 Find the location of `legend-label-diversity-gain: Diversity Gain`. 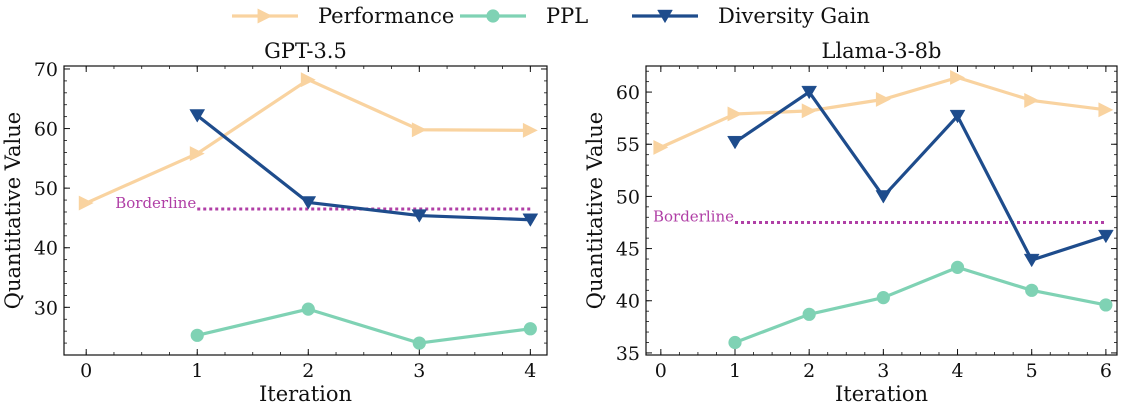

legend-label-diversity-gain: Diversity Gain is located at coordinates (794, 16).